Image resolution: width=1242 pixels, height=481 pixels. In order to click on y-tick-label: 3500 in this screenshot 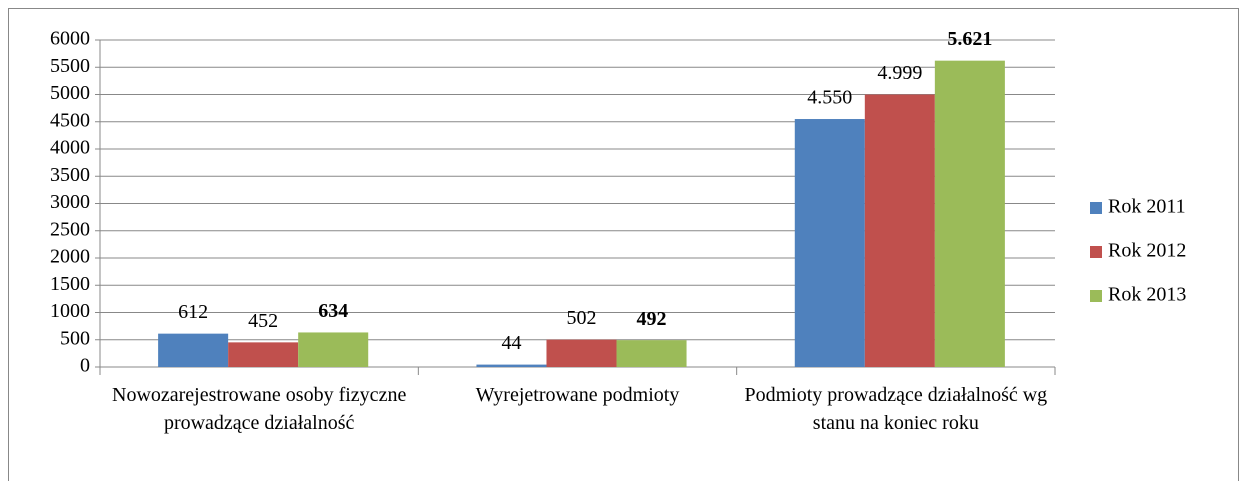, I will do `click(70, 175)`.